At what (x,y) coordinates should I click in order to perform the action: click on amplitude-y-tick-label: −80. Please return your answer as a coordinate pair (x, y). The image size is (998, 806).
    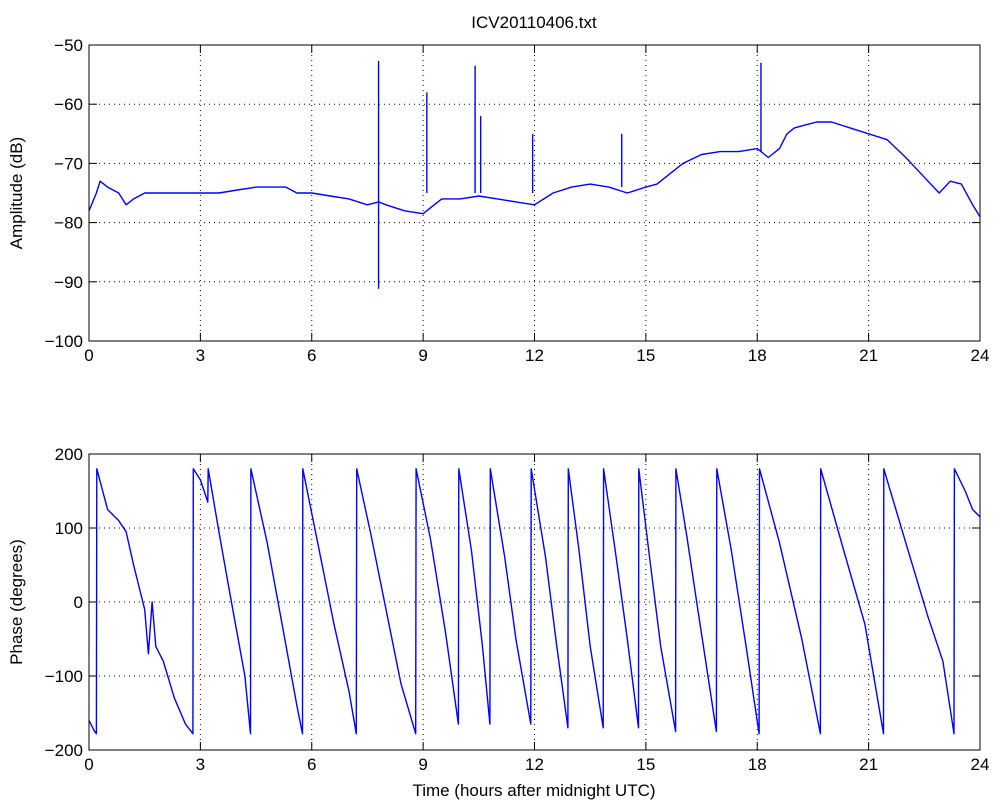
    Looking at the image, I should click on (68, 223).